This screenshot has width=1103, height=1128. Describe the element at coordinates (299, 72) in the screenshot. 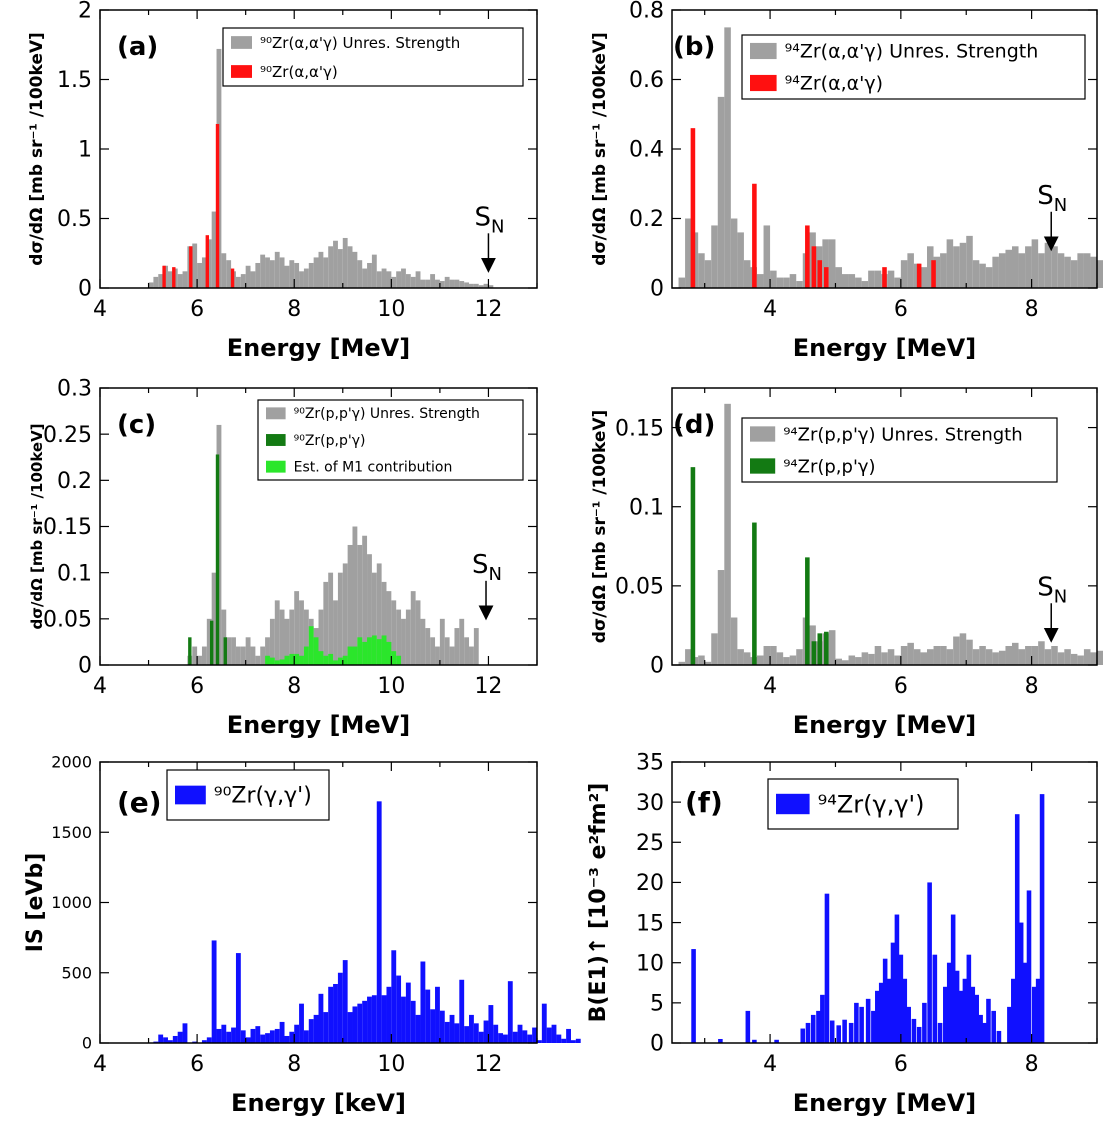

I see `legend-label: ⁹⁰Zr(α,α'γ)` at that location.